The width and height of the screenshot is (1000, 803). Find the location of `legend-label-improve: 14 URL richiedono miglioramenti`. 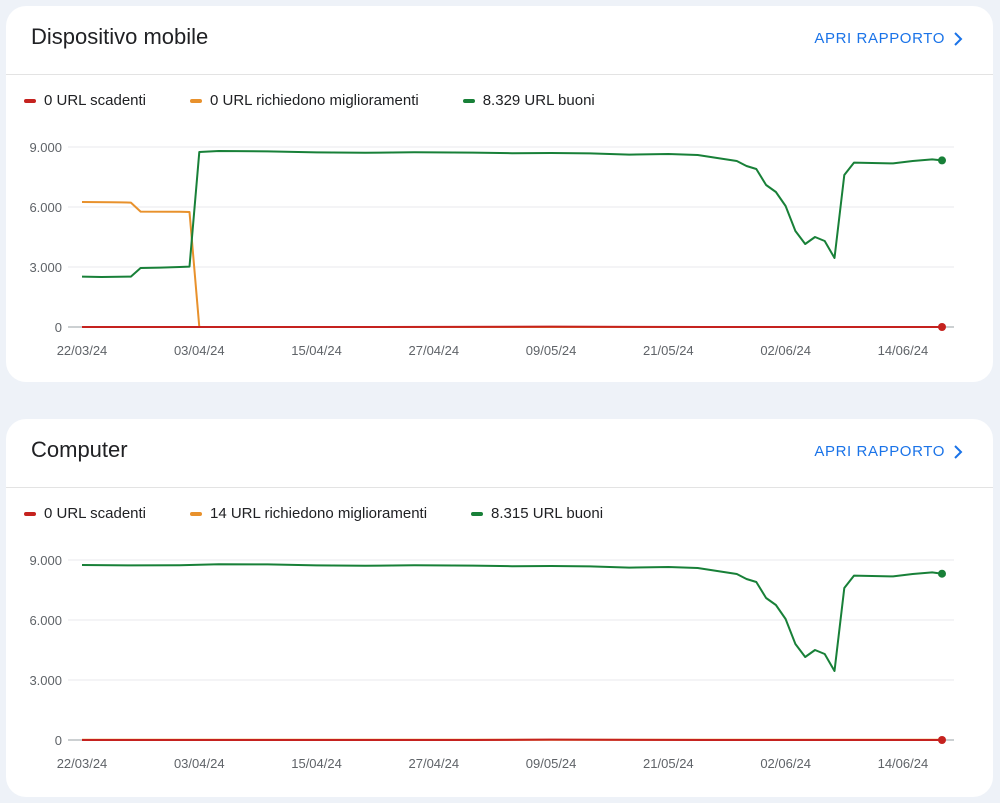

legend-label-improve: 14 URL richiedono miglioramenti is located at coordinates (319, 513).